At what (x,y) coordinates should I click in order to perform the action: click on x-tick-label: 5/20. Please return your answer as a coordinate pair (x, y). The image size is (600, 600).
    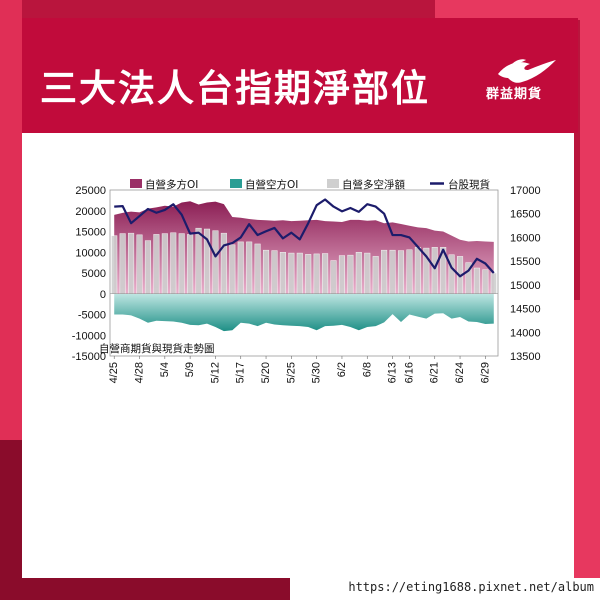
    Looking at the image, I should click on (266, 372).